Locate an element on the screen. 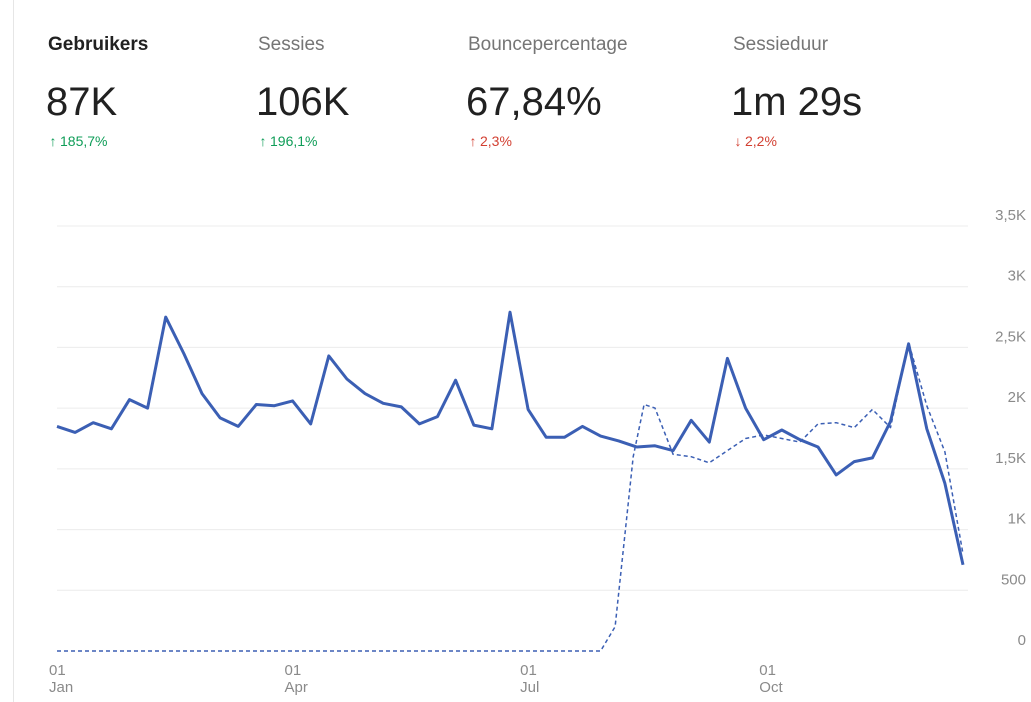 This screenshot has height=702, width=1031. y-axis-ticks: 0 500 1K 1,5K 2K 2,5K 3K 3,5K is located at coordinates (1010, 428).